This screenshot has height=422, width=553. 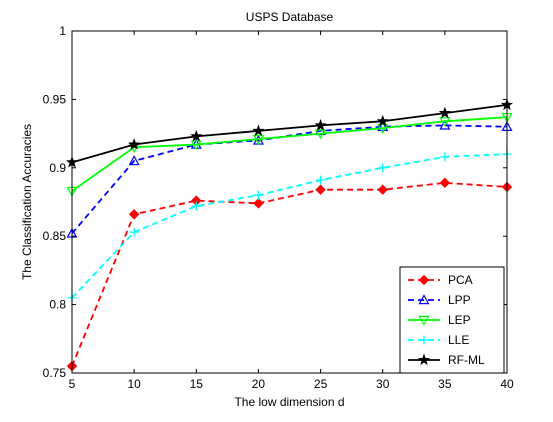 I want to click on y-tick-label: 1, so click(x=62, y=31).